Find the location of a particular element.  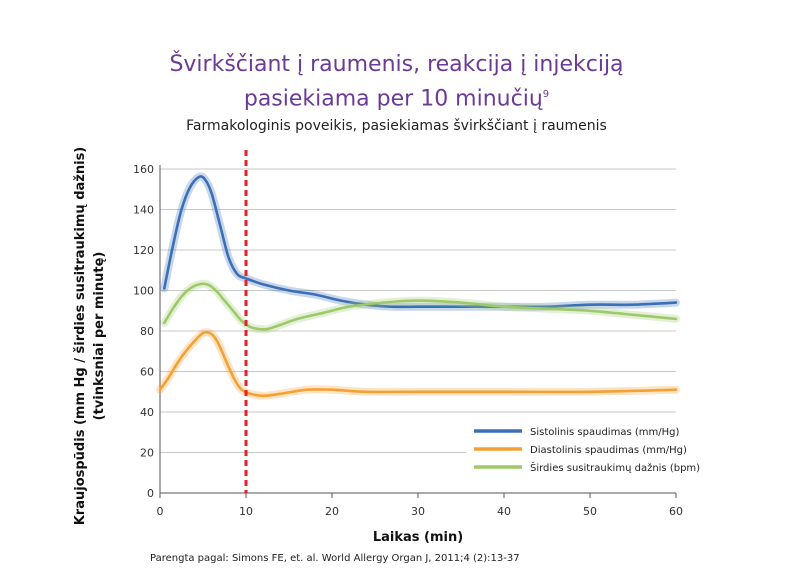

y-tick-label: 20 is located at coordinates (147, 453).